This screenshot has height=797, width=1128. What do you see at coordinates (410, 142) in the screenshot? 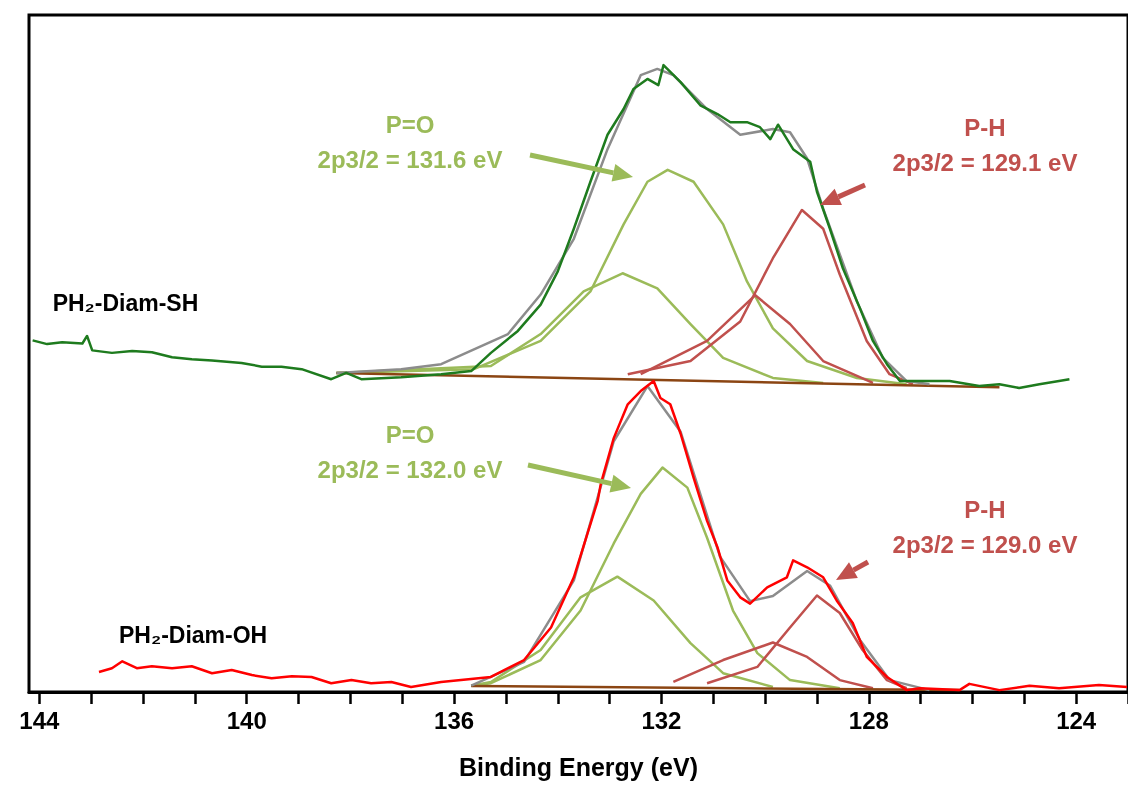
I see `annotation: P=O 2p3/2 = 131.6 eV` at bounding box center [410, 142].